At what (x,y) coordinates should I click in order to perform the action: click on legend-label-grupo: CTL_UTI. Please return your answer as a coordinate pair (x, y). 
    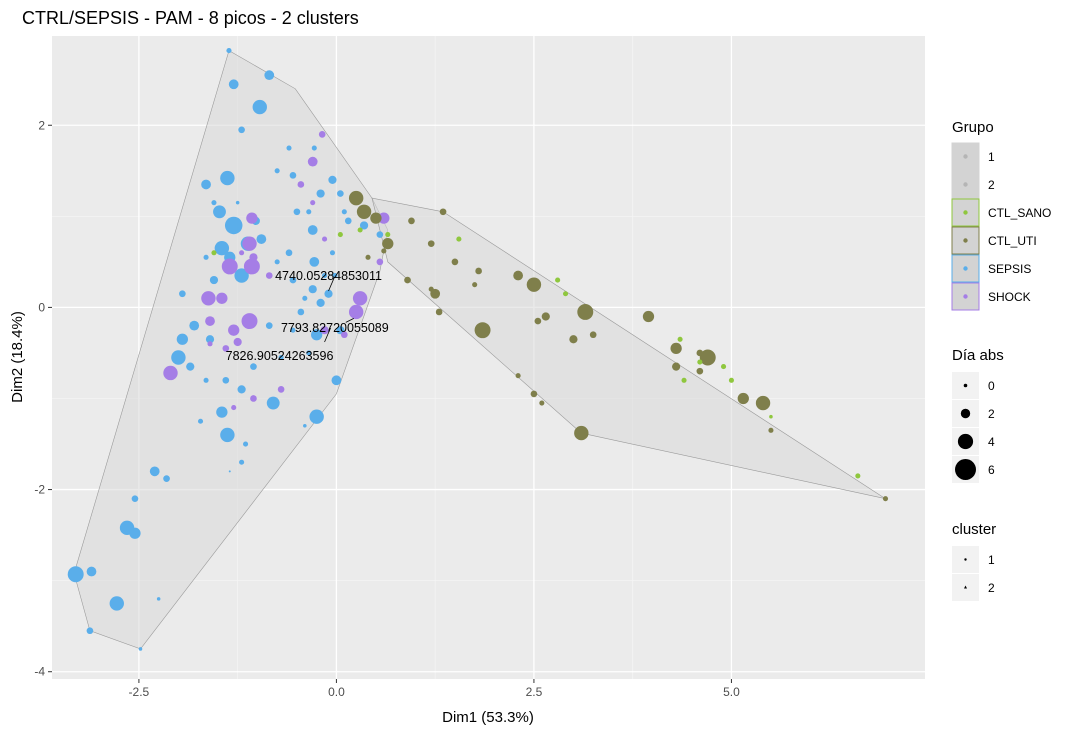
    Looking at the image, I should click on (1012, 241).